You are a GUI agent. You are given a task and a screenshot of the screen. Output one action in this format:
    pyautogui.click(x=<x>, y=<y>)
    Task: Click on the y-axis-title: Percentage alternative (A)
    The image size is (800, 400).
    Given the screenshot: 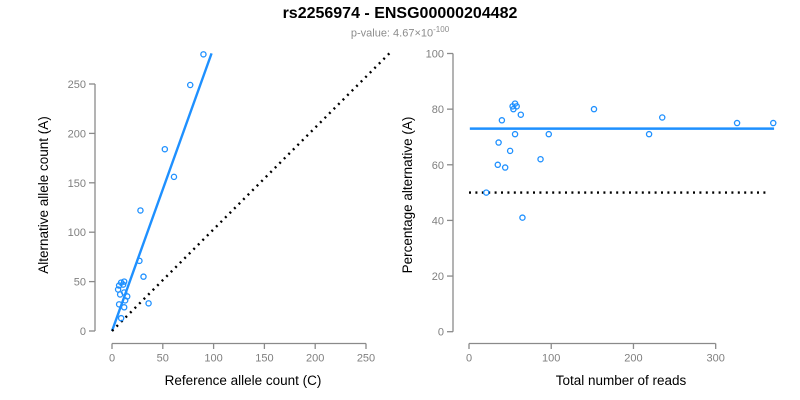 What is the action you would take?
    pyautogui.click(x=407, y=195)
    